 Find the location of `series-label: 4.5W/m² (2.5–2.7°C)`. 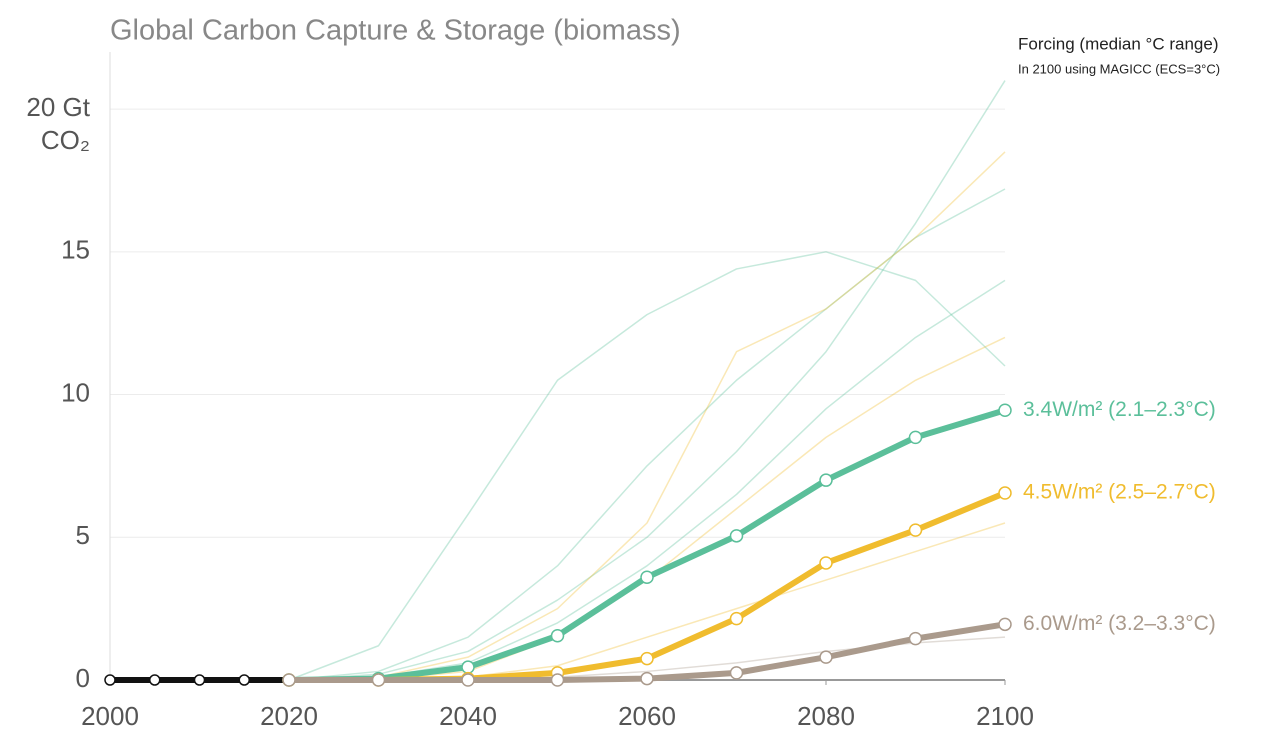

series-label: 4.5W/m² (2.5–2.7°C) is located at coordinates (1119, 492).